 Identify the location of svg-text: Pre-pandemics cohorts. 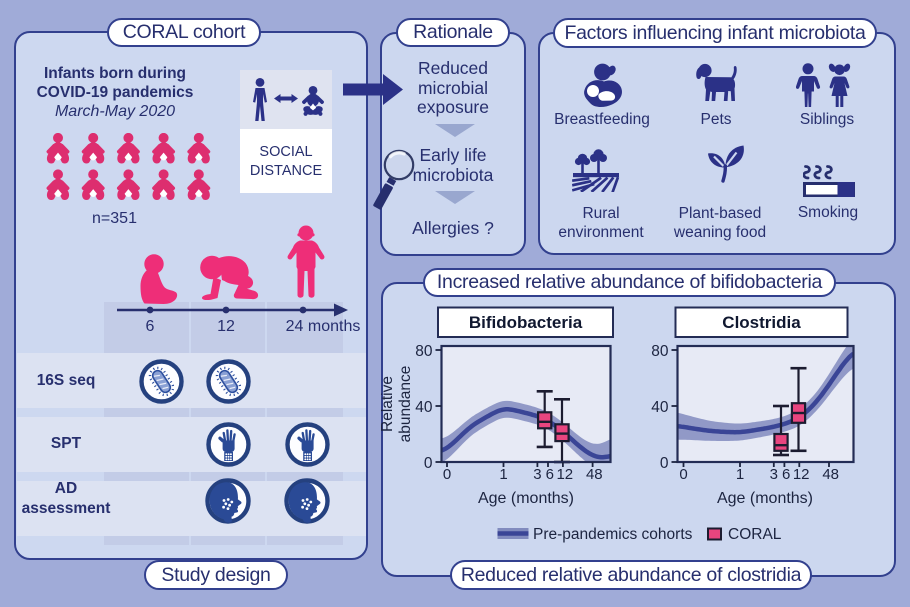
(613, 534).